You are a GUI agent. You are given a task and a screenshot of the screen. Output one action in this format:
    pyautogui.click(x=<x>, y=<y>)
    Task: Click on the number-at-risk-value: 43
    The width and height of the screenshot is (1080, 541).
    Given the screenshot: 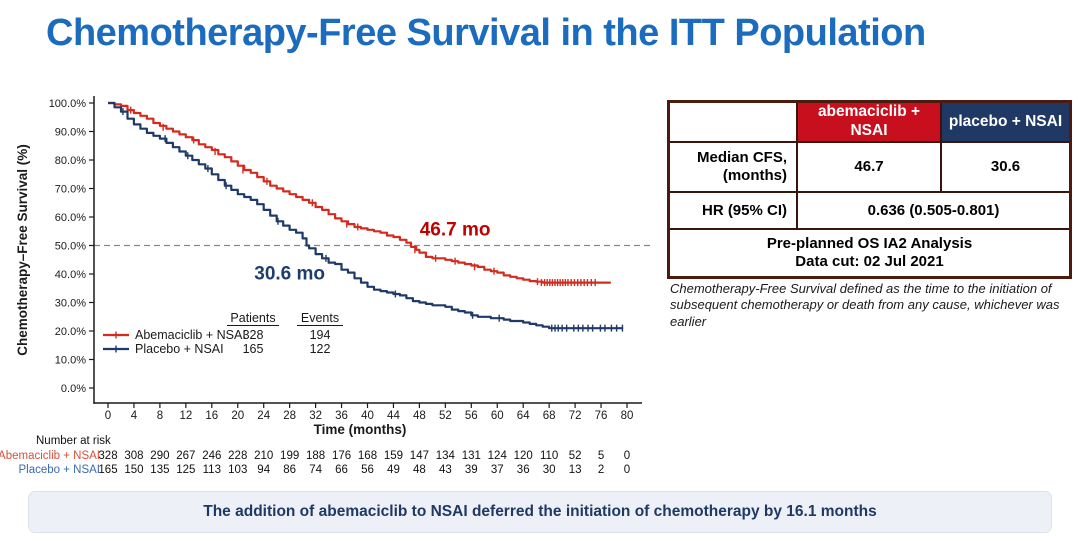 What is the action you would take?
    pyautogui.click(x=445, y=470)
    